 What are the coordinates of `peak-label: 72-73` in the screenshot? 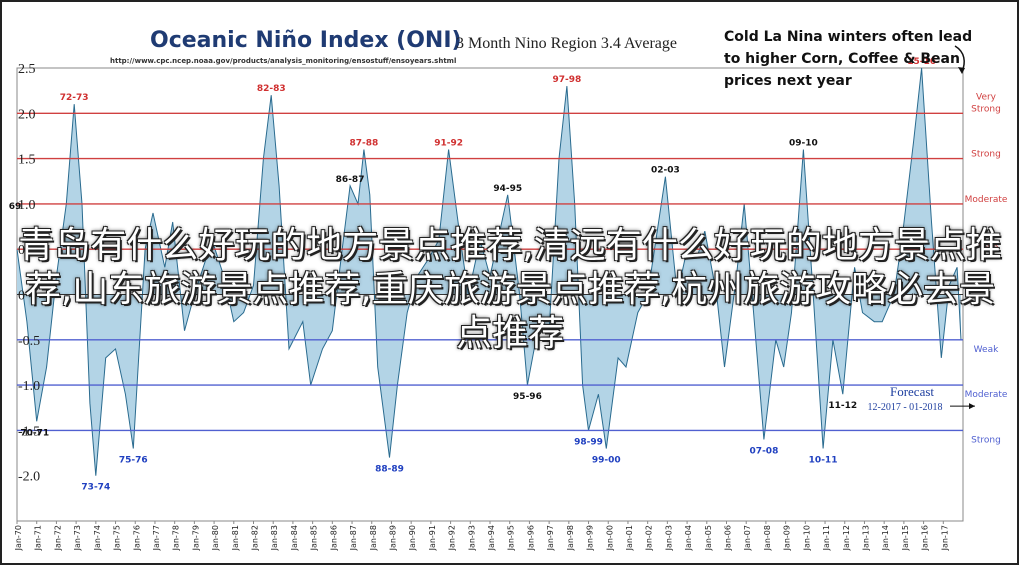 It's located at (74, 98).